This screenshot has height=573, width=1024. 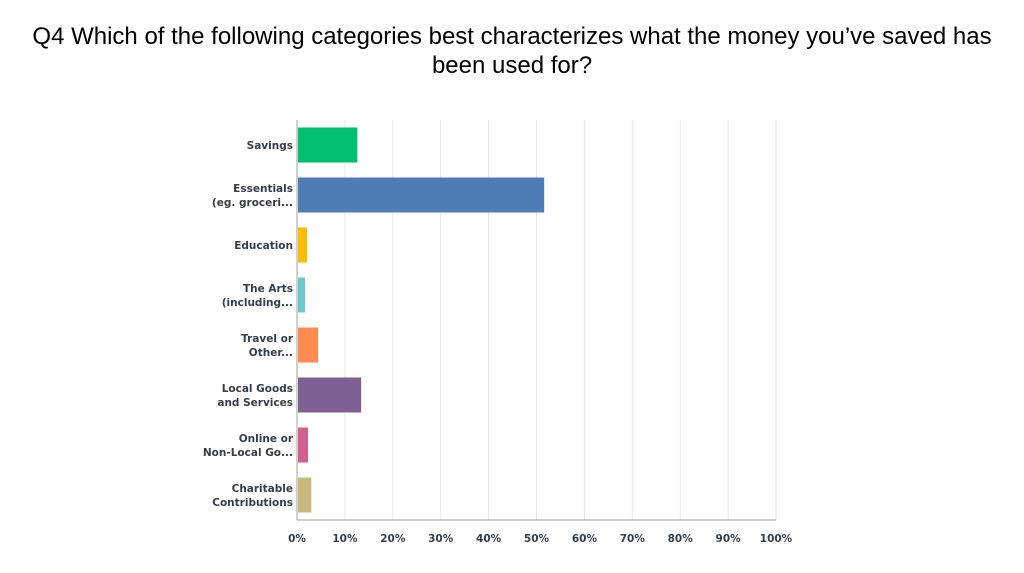 What do you see at coordinates (393, 539) in the screenshot?
I see `x-tick-label: 20%` at bounding box center [393, 539].